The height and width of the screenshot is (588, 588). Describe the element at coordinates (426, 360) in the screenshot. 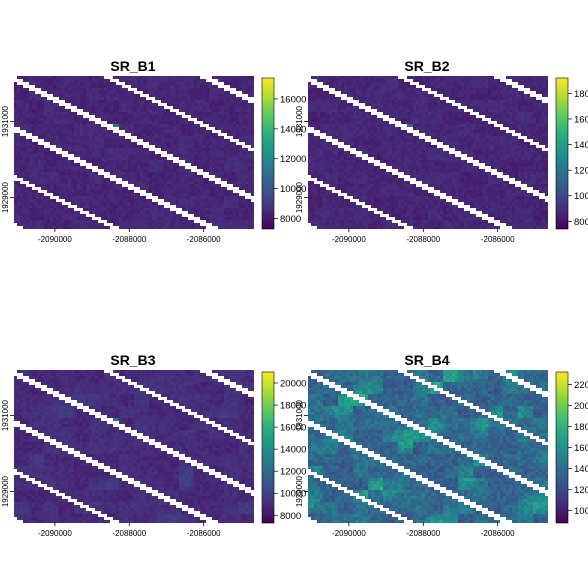

I see `panel-title: SR_B4` at that location.